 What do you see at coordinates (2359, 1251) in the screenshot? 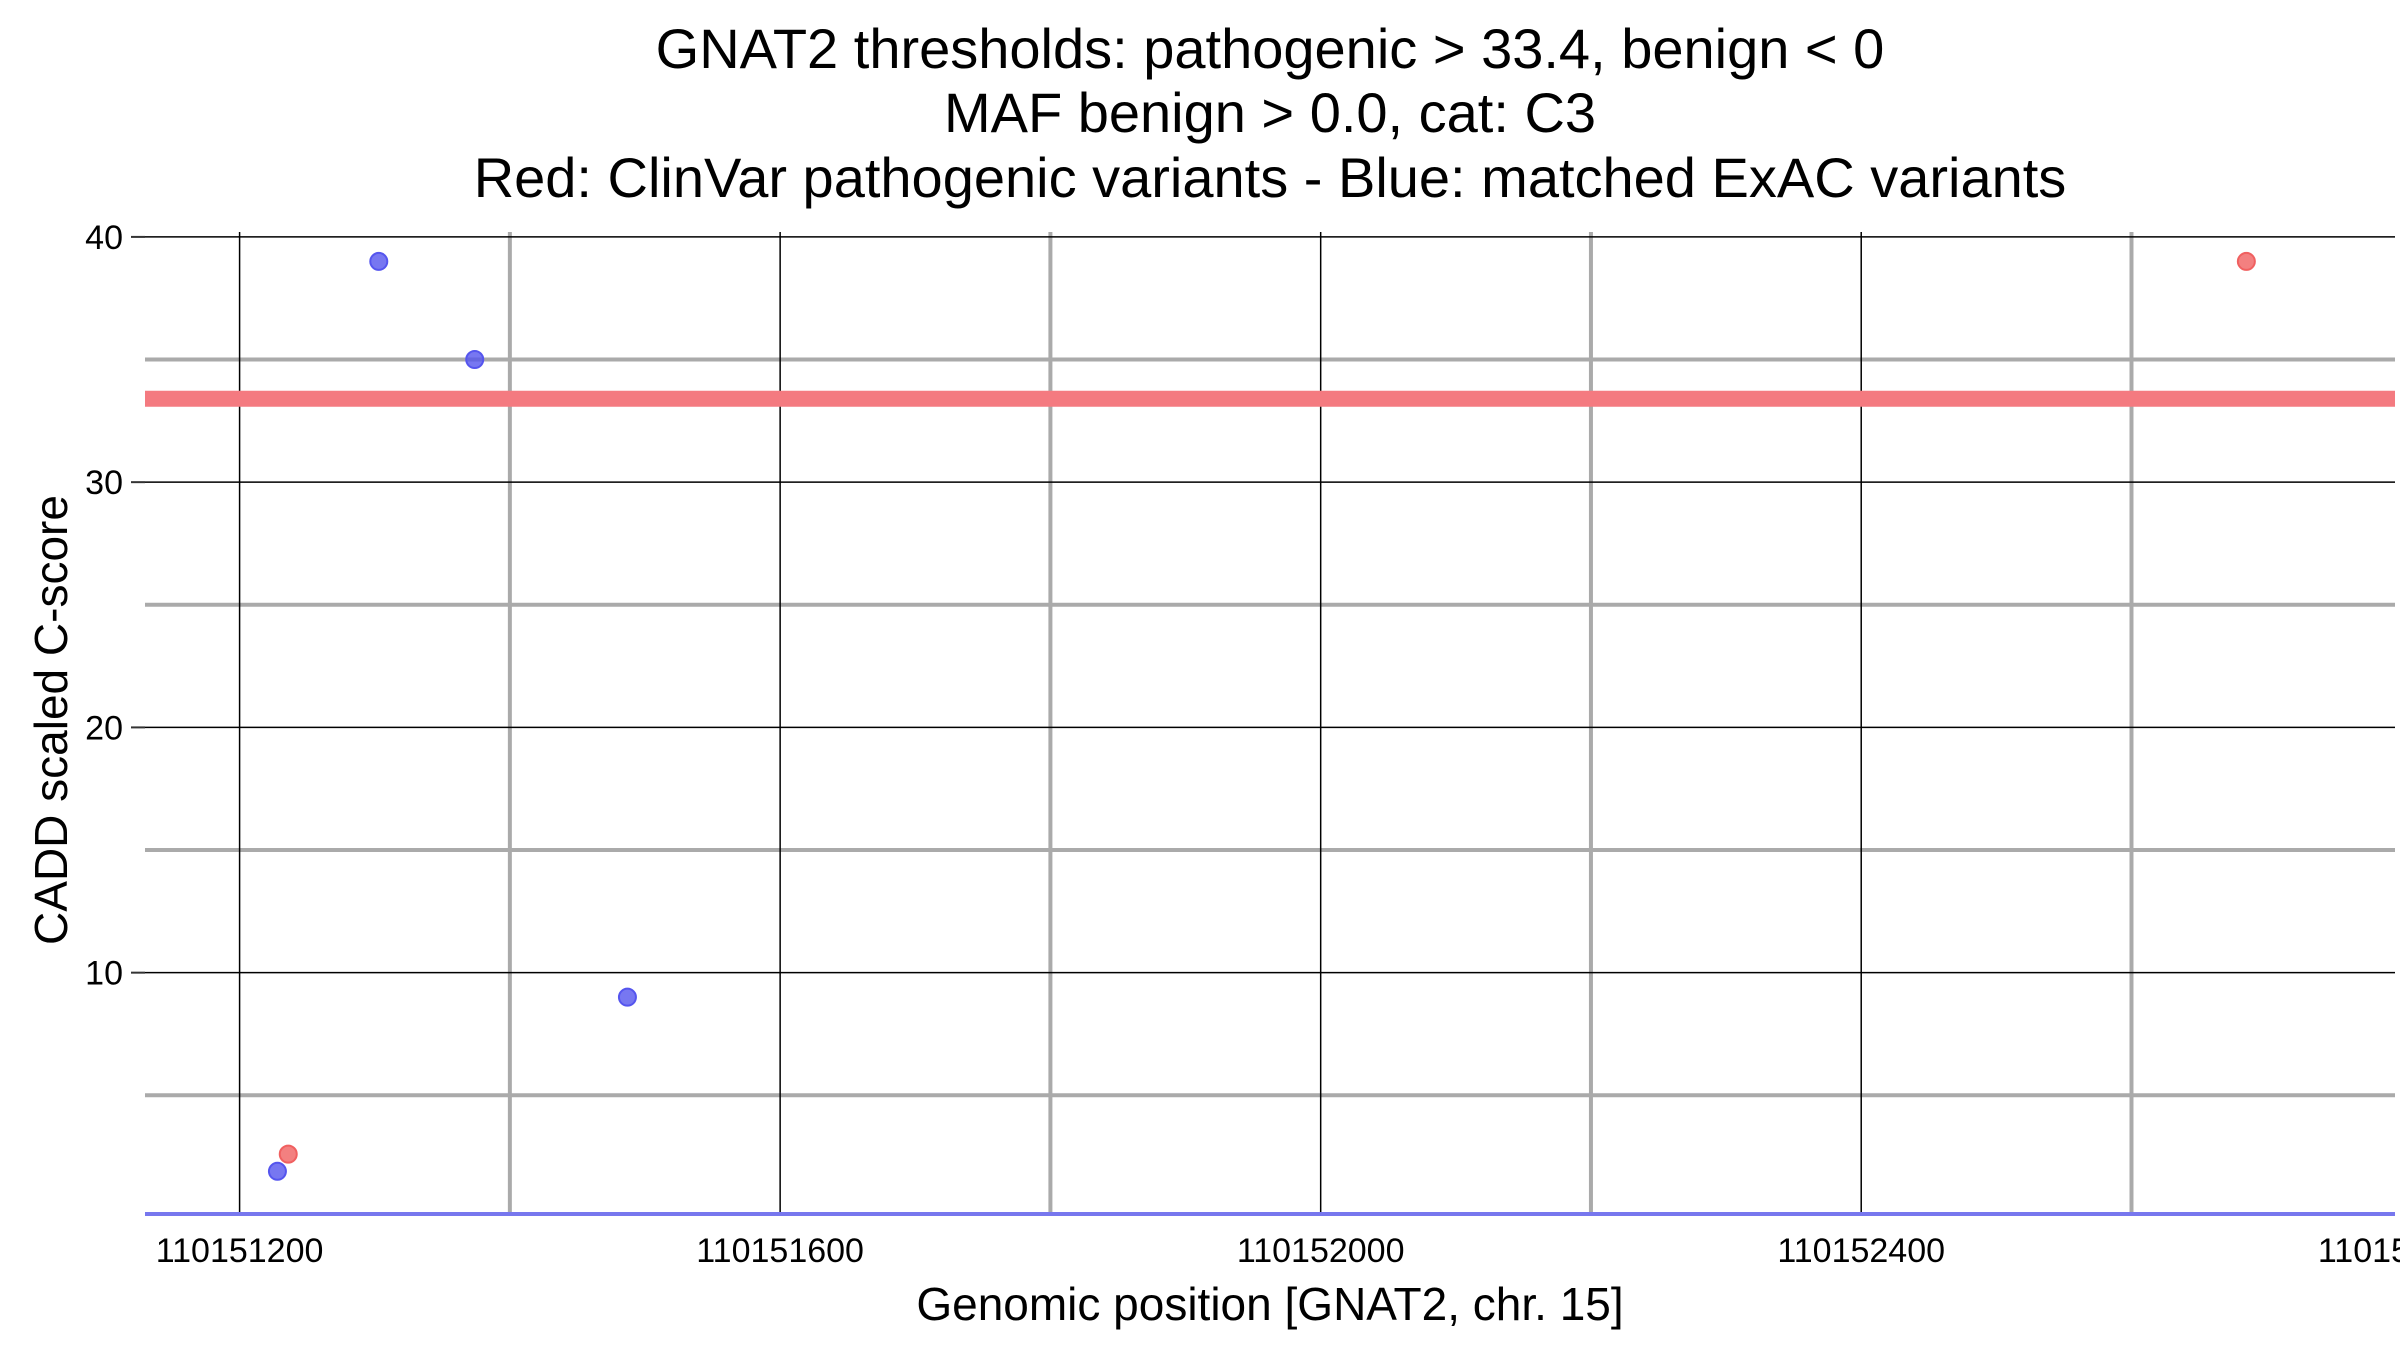
I see `x-tick-label: 110152800` at bounding box center [2359, 1251].